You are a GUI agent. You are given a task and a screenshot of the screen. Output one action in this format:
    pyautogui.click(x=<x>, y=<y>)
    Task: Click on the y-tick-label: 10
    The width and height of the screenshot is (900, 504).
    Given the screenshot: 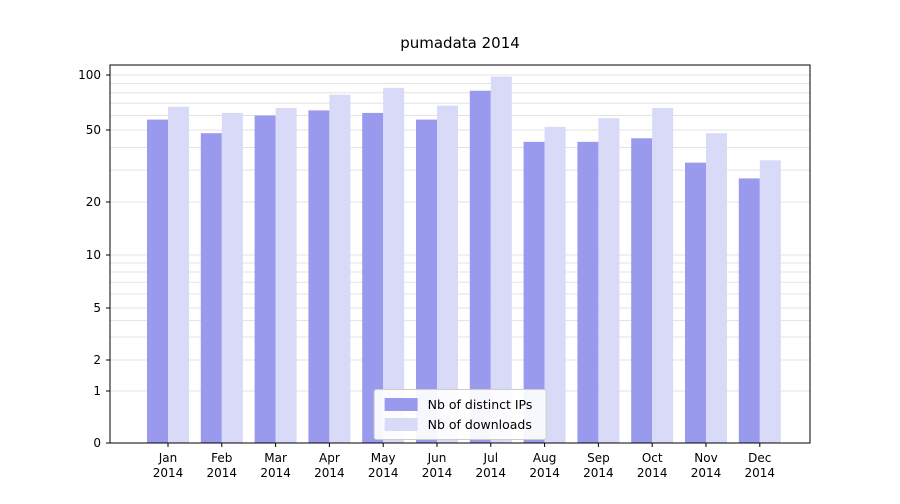 What is the action you would take?
    pyautogui.click(x=93, y=255)
    